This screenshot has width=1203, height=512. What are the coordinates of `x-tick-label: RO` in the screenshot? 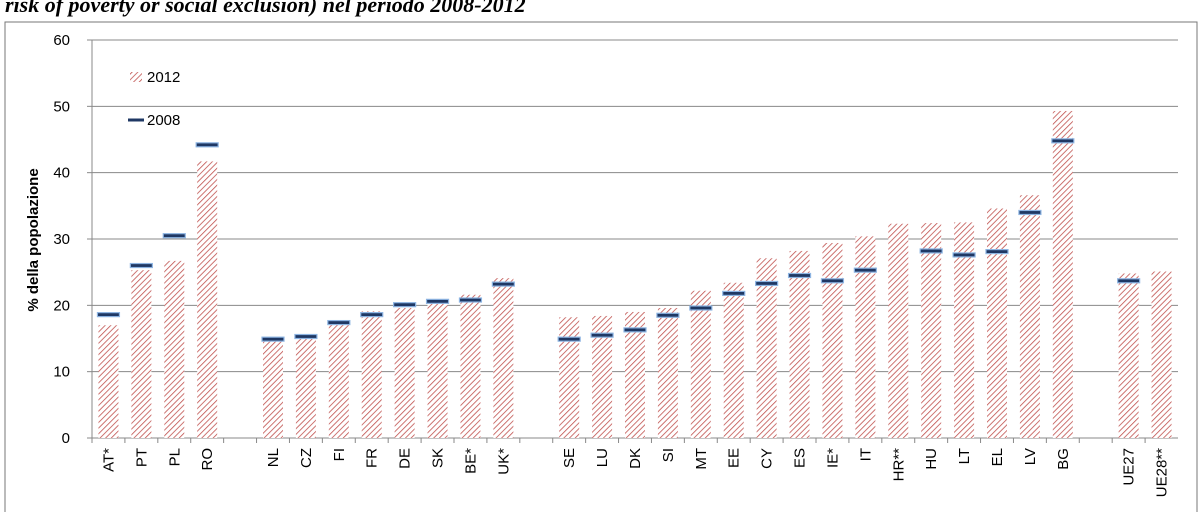 It's located at (207, 459).